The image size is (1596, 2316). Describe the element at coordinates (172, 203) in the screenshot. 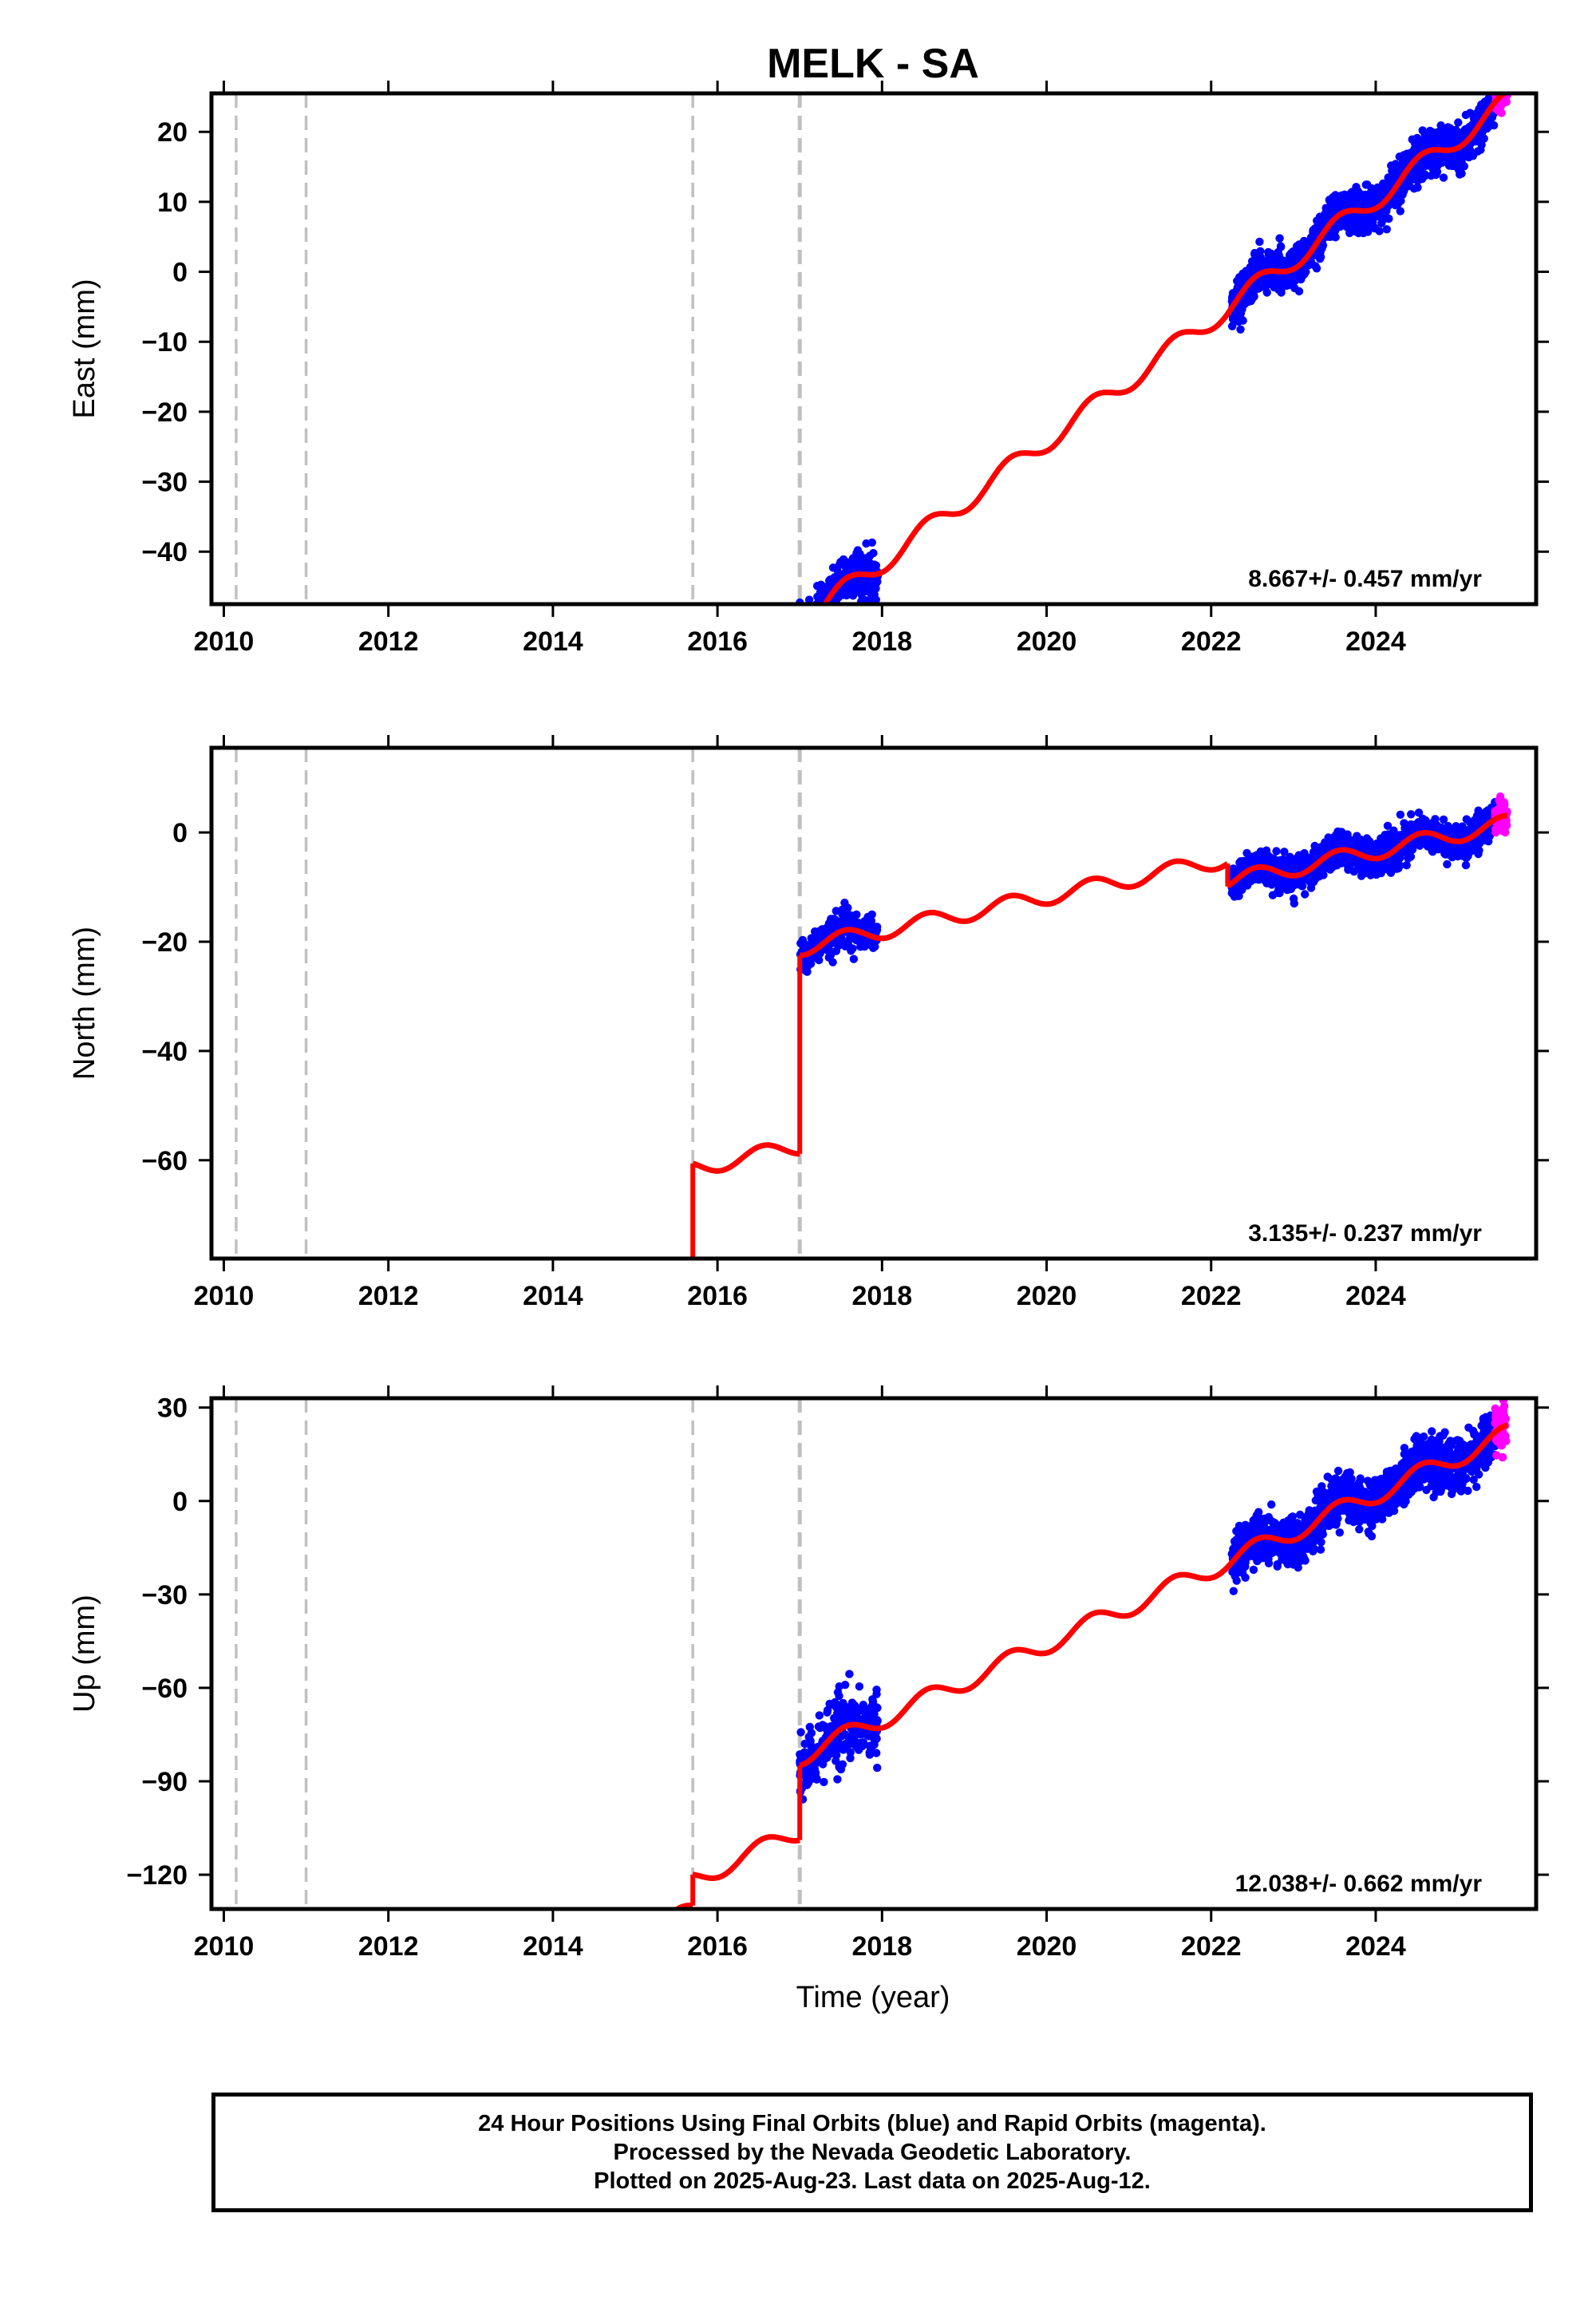

I see `y-tick-label: 10` at that location.